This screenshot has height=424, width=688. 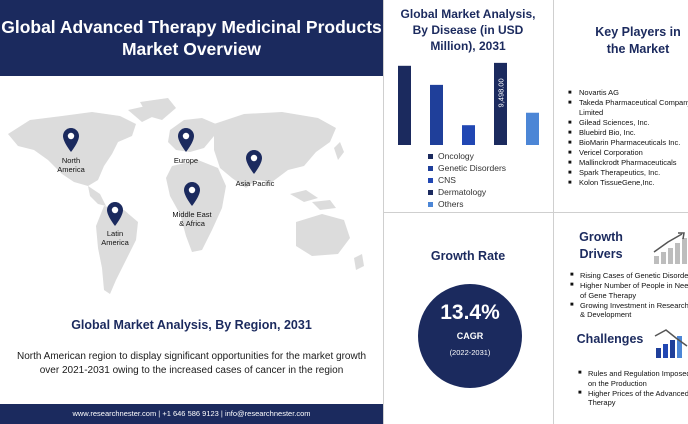 I want to click on growth-rate-title: Growth Rate, so click(x=468, y=256).